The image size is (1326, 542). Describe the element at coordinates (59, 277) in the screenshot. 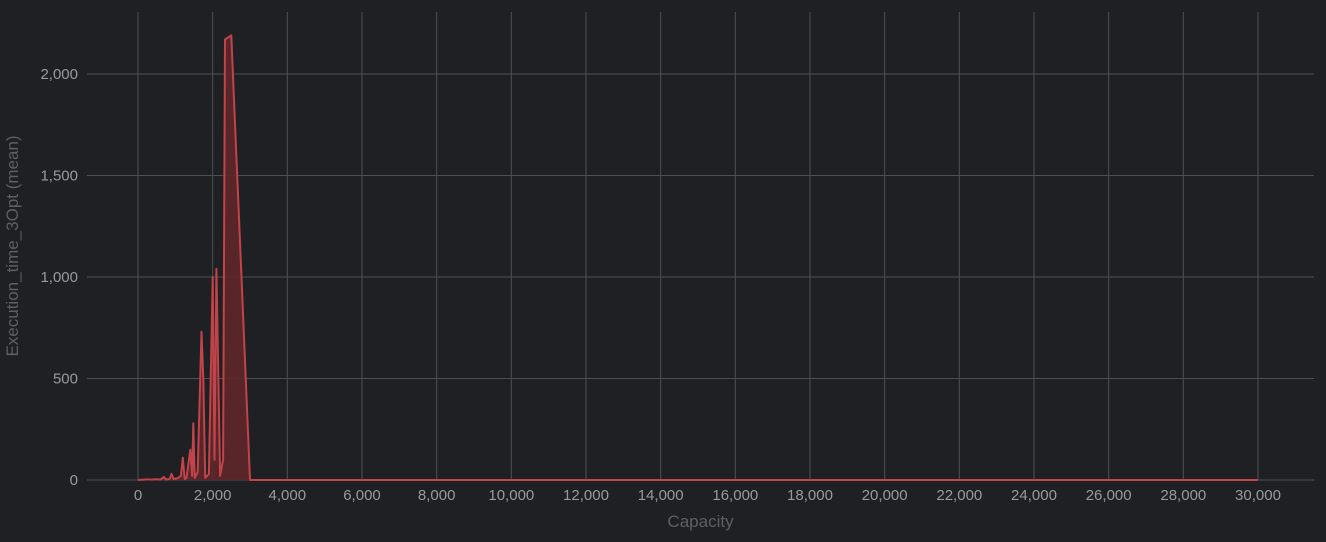

I see `y-tick-label: 1,000` at that location.